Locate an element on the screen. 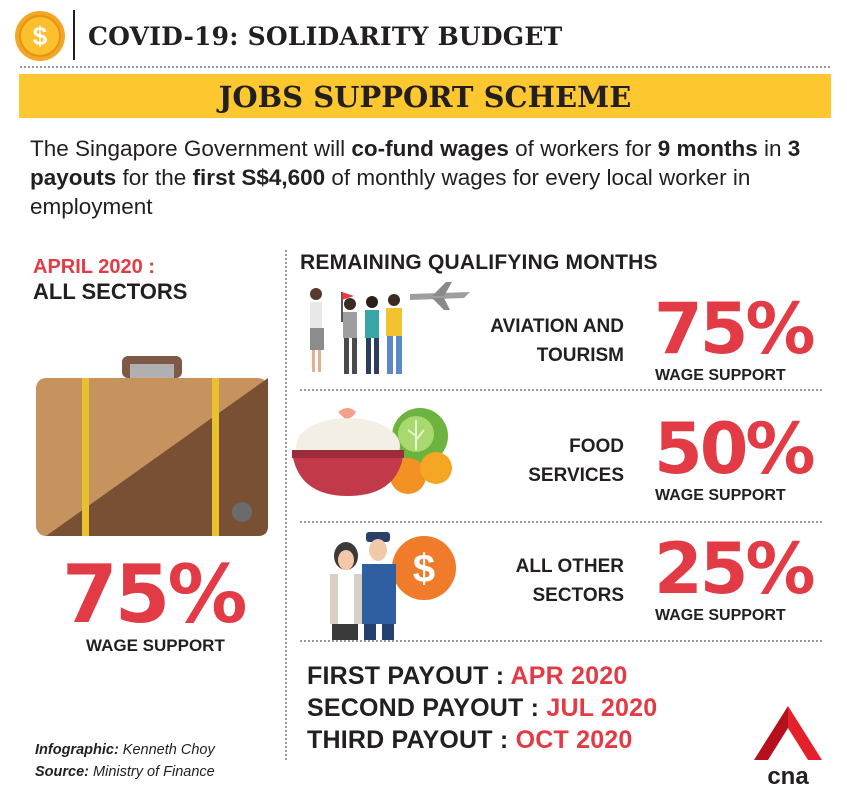 Image resolution: width=847 pixels, height=799 pixels. coin-symbol: $ is located at coordinates (40, 36).